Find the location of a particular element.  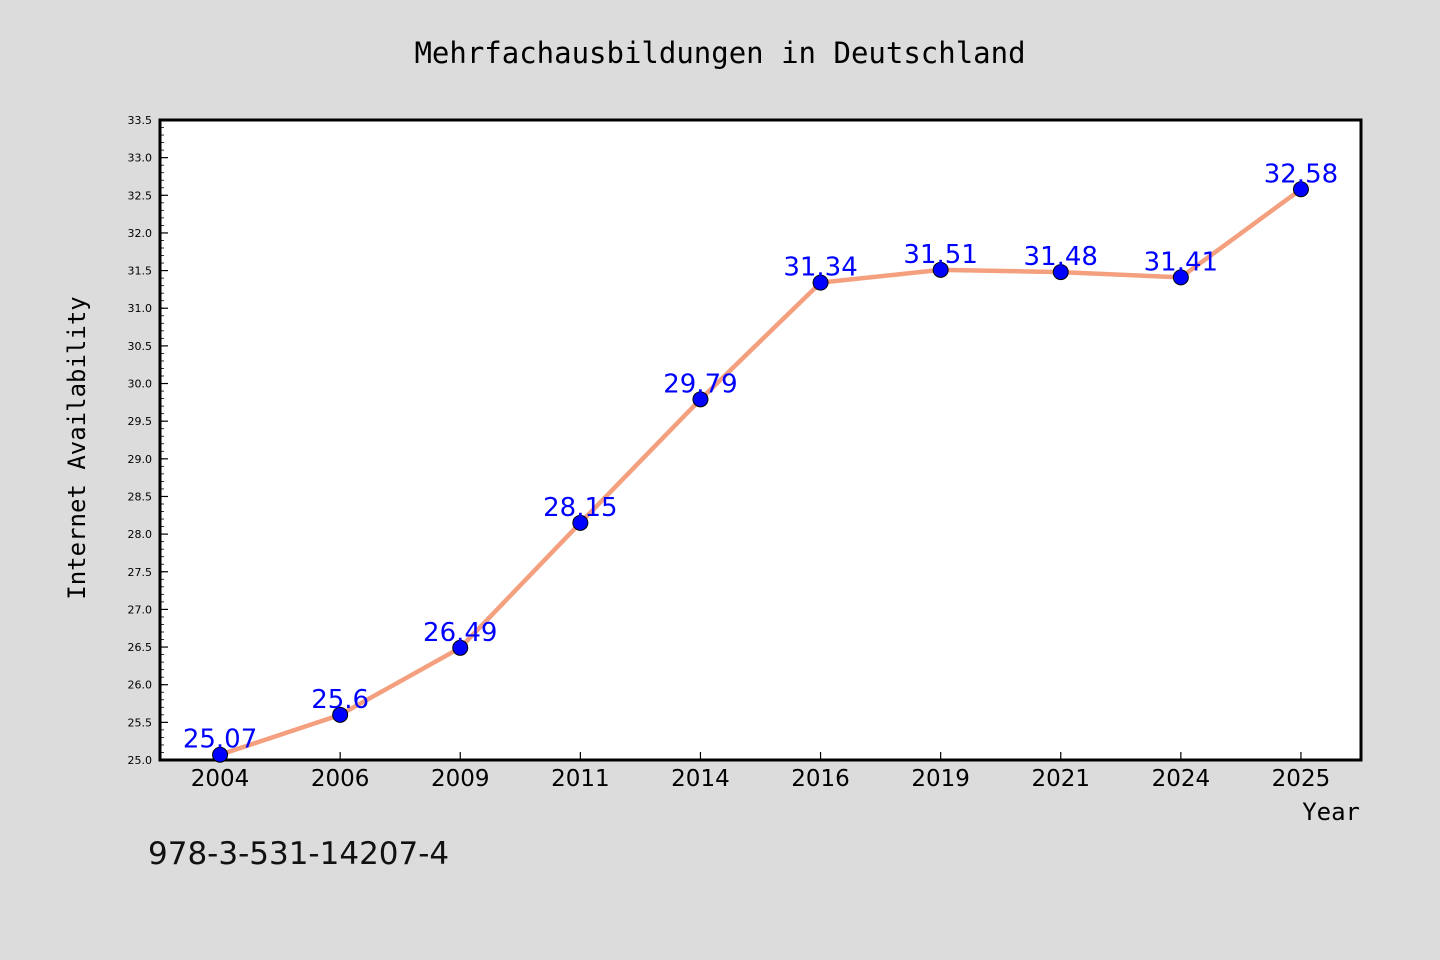

y-tick-label: 30.0 is located at coordinates (140, 384).